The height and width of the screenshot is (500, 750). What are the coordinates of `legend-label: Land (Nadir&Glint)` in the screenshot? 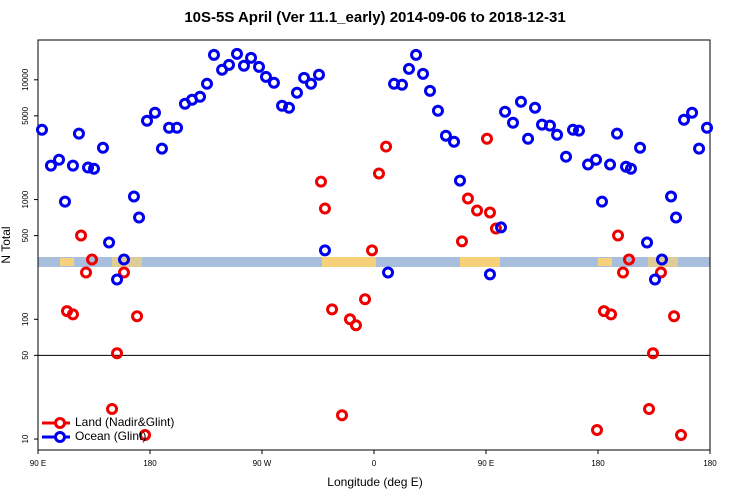 It's located at (124, 422).